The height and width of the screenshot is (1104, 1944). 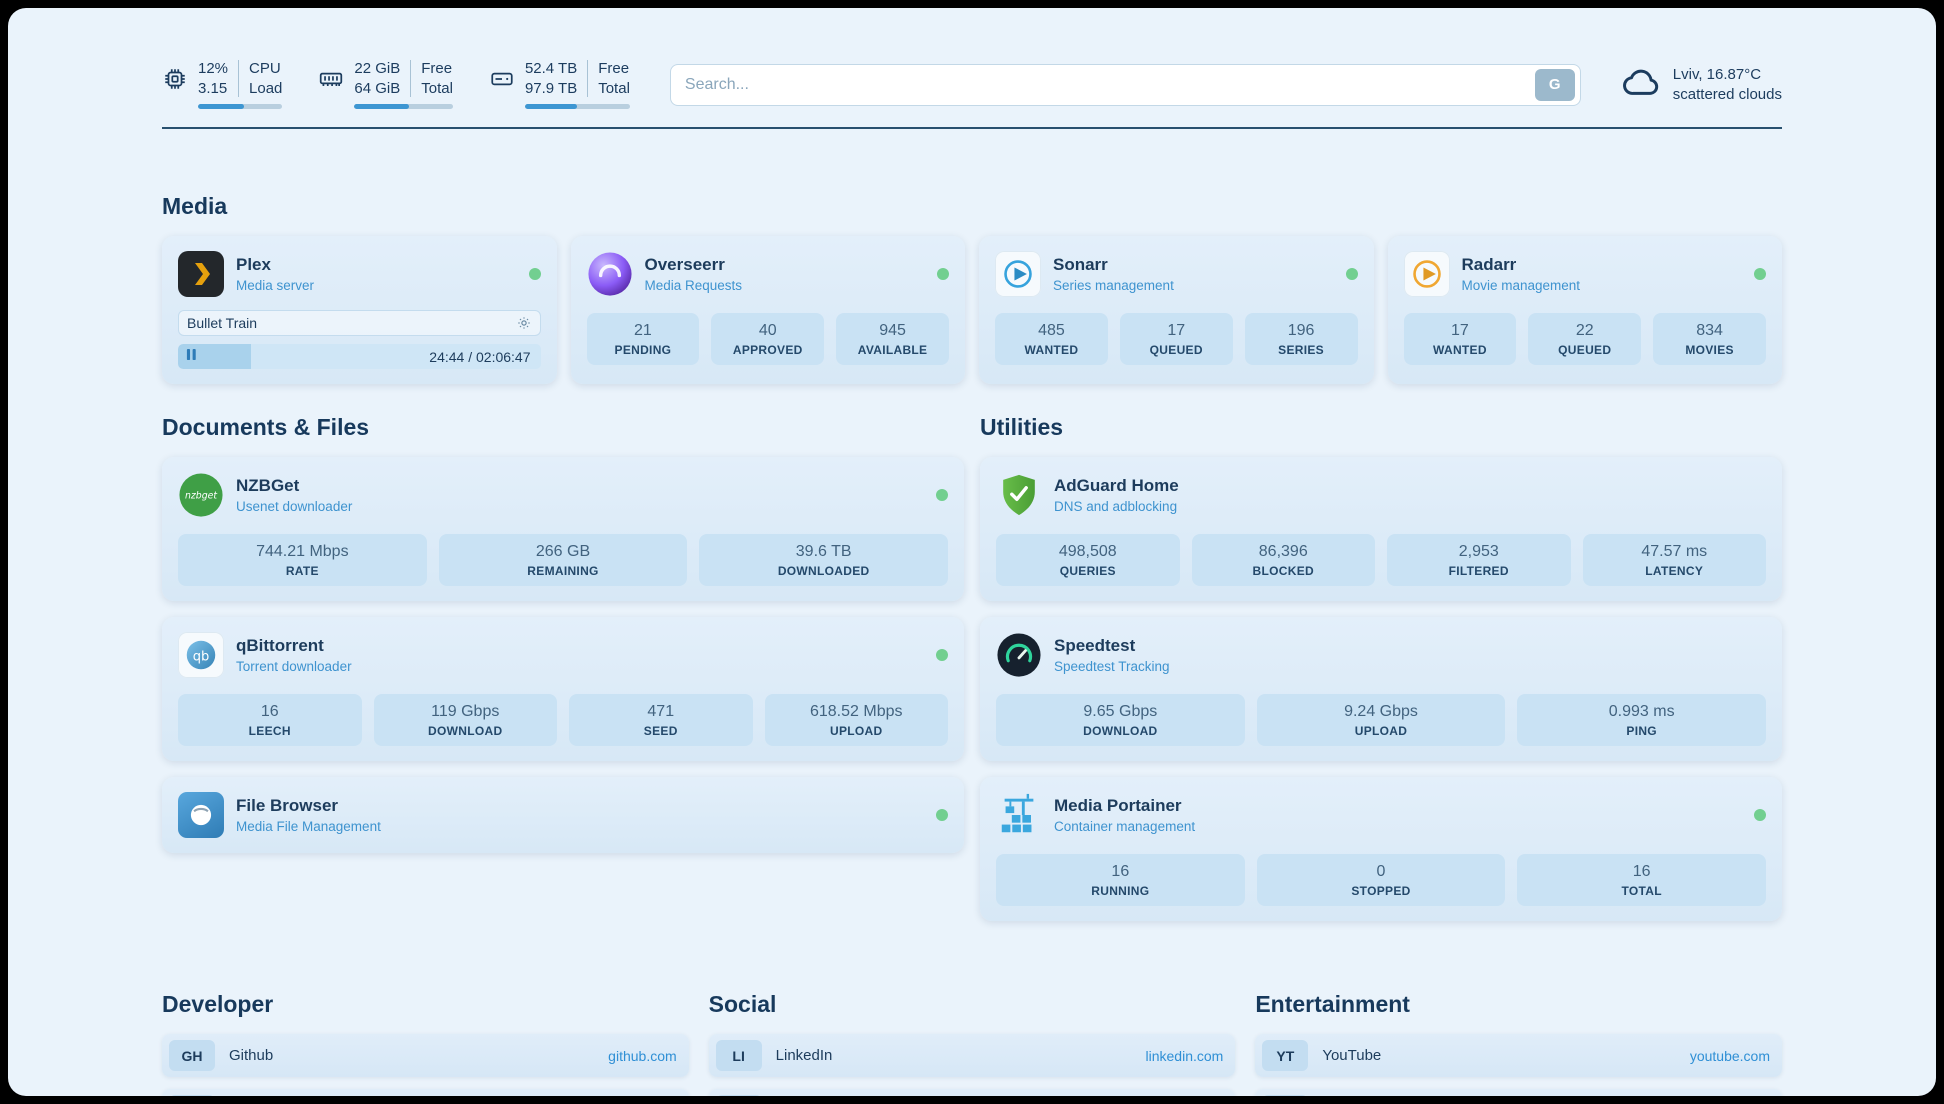 What do you see at coordinates (551, 68) in the screenshot?
I see `disk-free-value: 52.4 TB` at bounding box center [551, 68].